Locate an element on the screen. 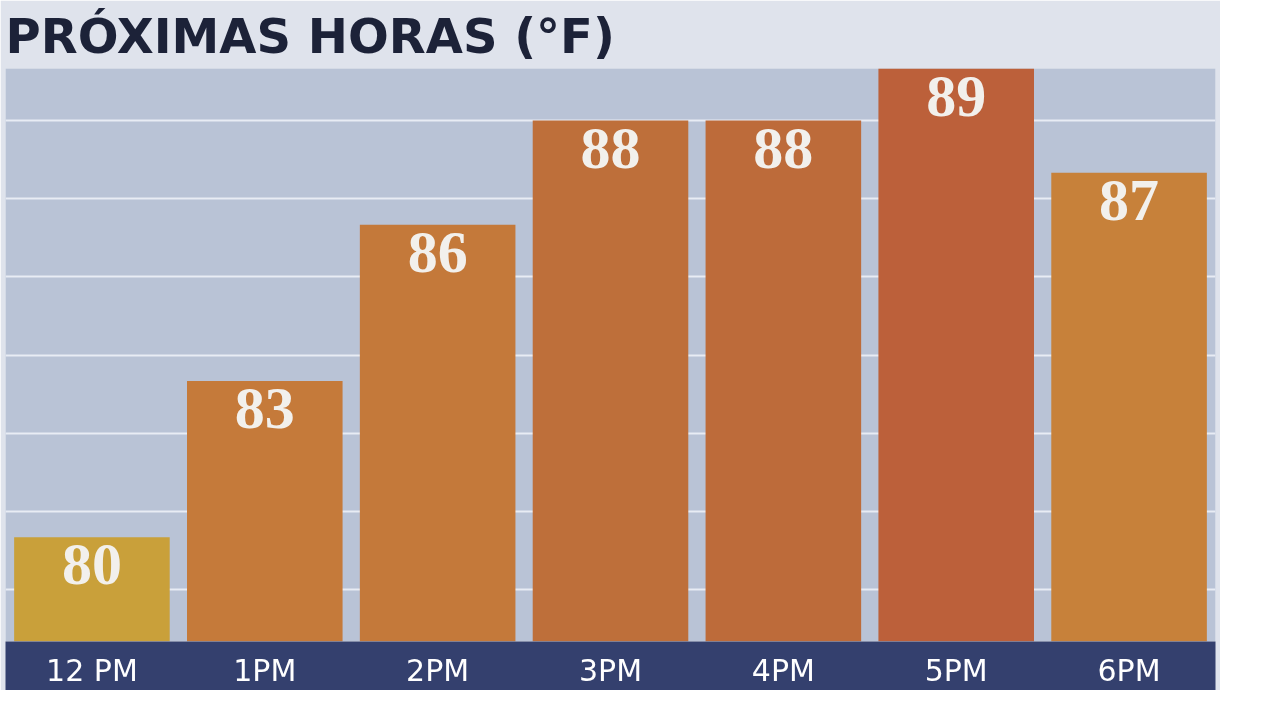 This screenshot has height=720, width=1280. x-tick-label: 5PM is located at coordinates (956, 670).